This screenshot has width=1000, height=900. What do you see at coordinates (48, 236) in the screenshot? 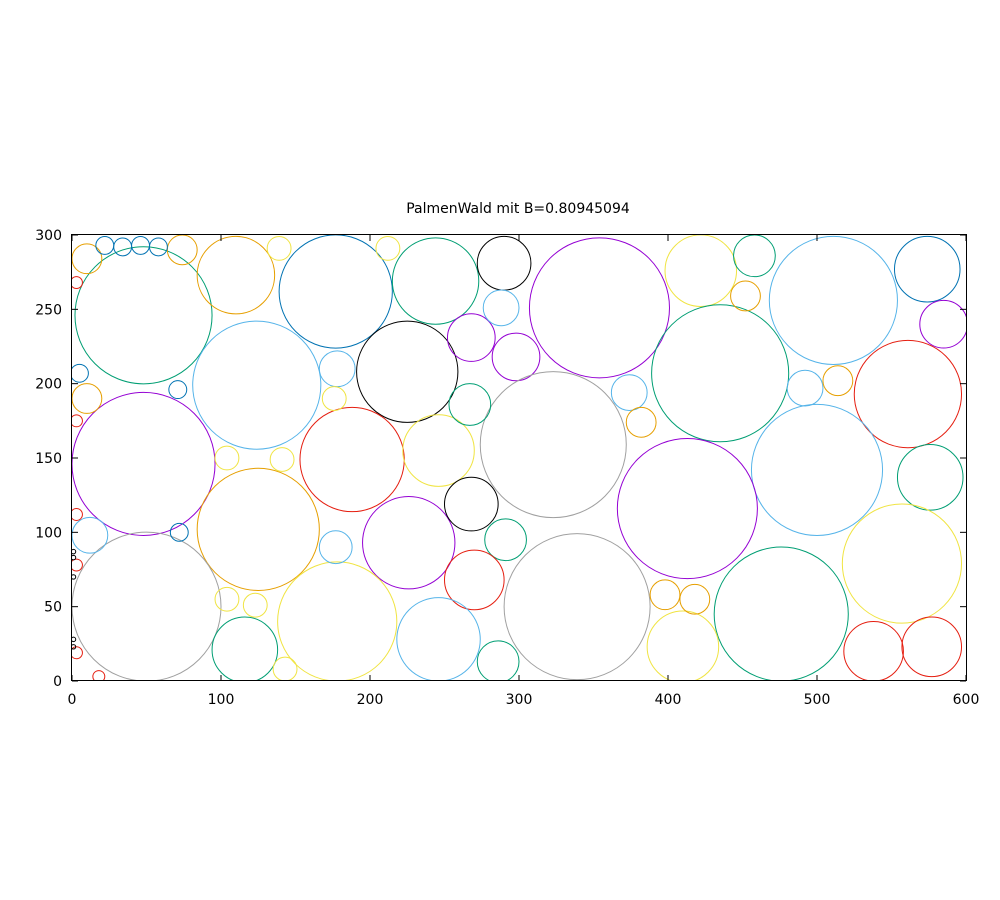
I see `y-tick-label-6: 300` at bounding box center [48, 236].